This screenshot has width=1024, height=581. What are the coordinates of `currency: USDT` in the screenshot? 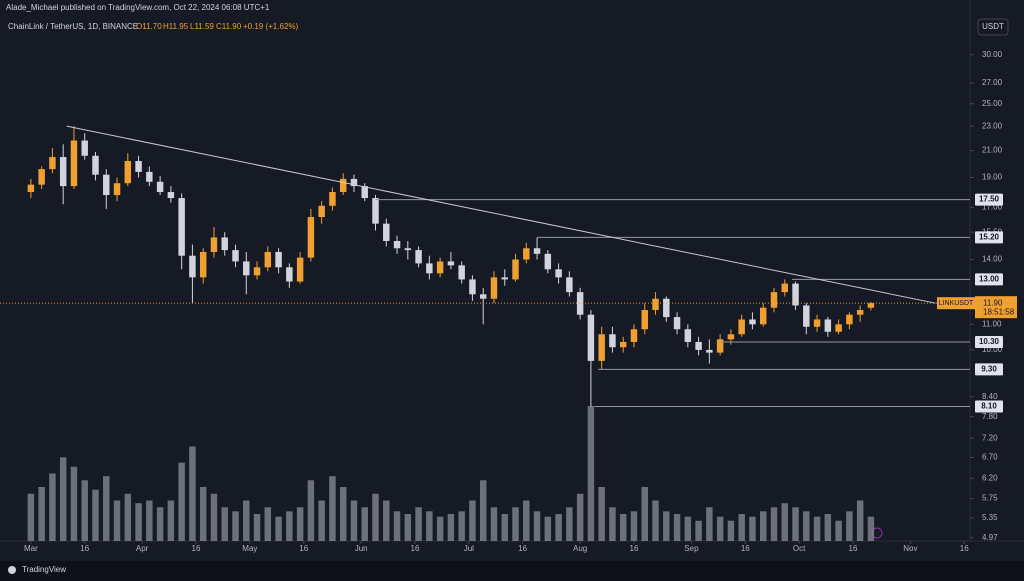 It's located at (993, 26).